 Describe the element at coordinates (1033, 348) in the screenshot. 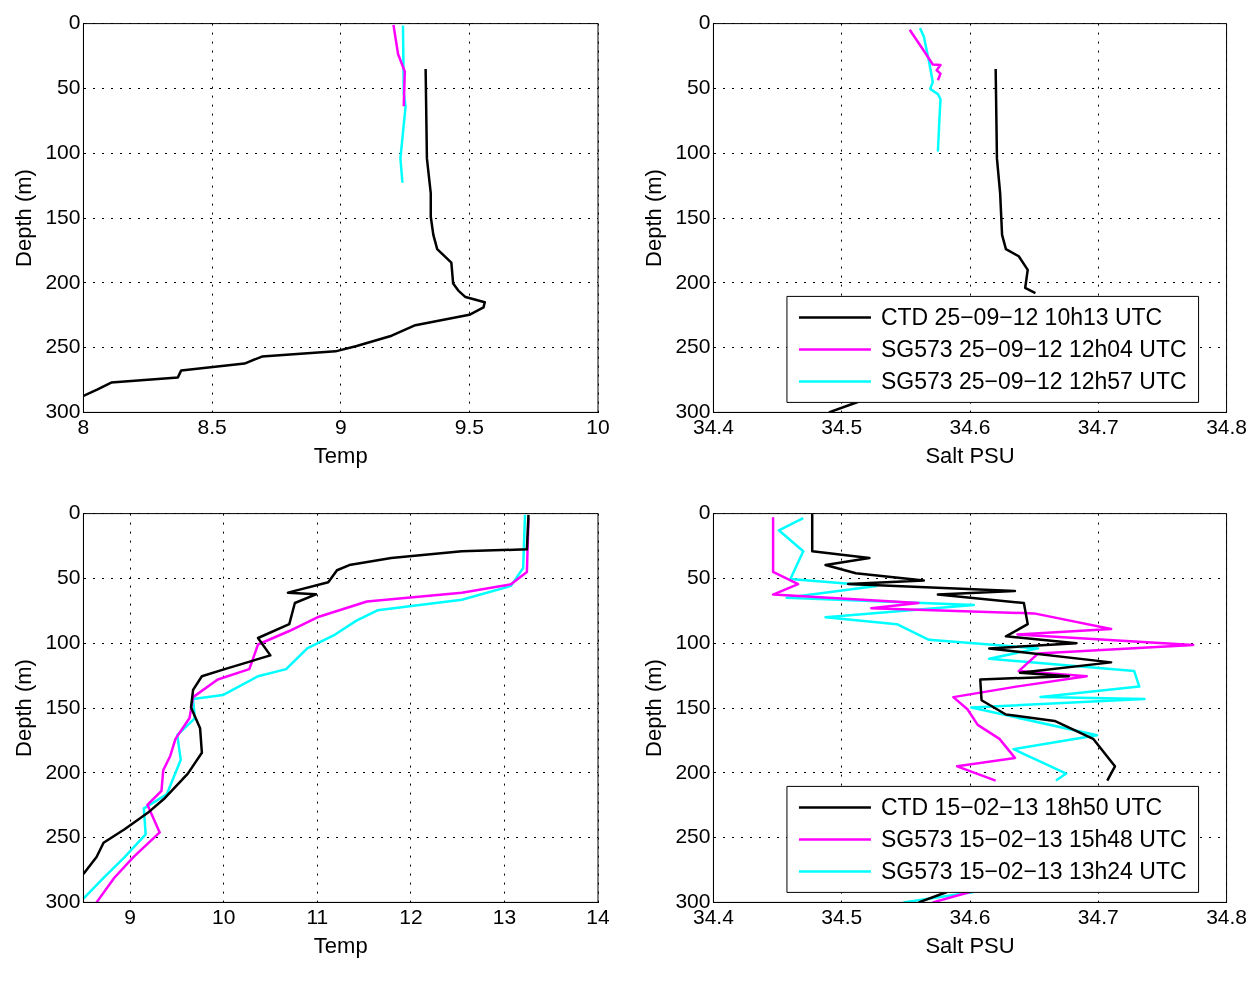

I see `legend-label: SG573 25−09−12 12h04 UTC` at that location.